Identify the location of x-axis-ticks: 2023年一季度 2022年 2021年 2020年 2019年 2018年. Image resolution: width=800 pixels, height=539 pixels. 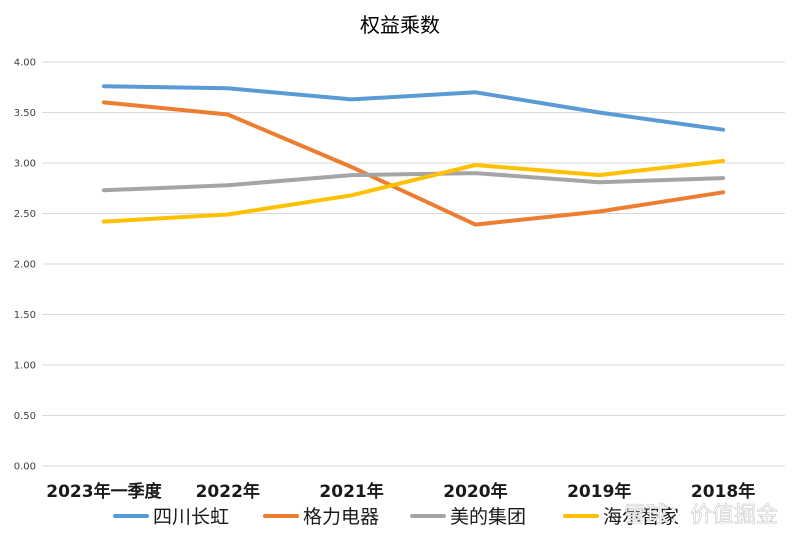
(400, 491).